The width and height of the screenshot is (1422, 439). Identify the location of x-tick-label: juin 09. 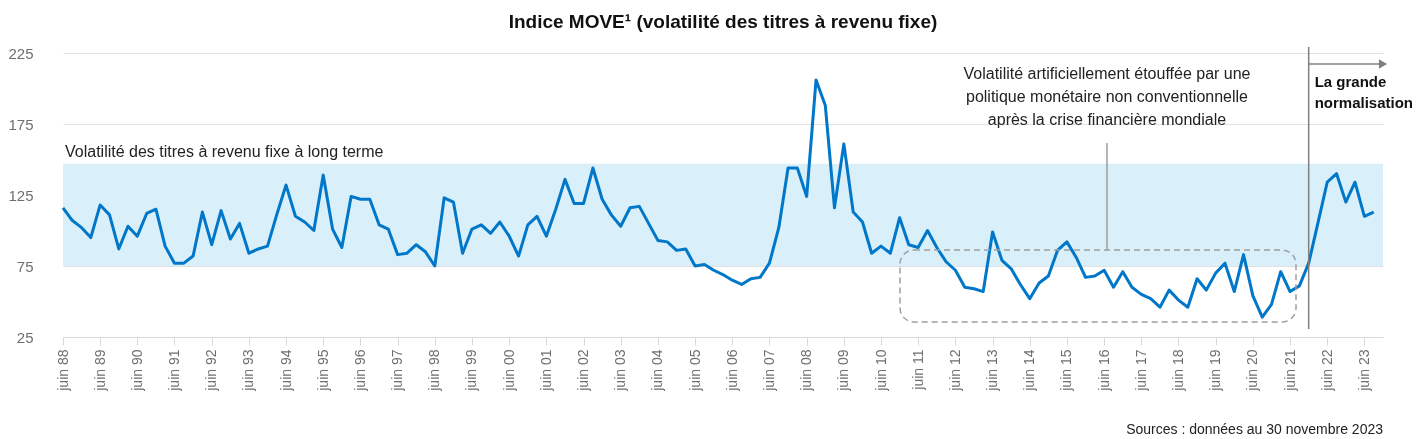
(843, 370).